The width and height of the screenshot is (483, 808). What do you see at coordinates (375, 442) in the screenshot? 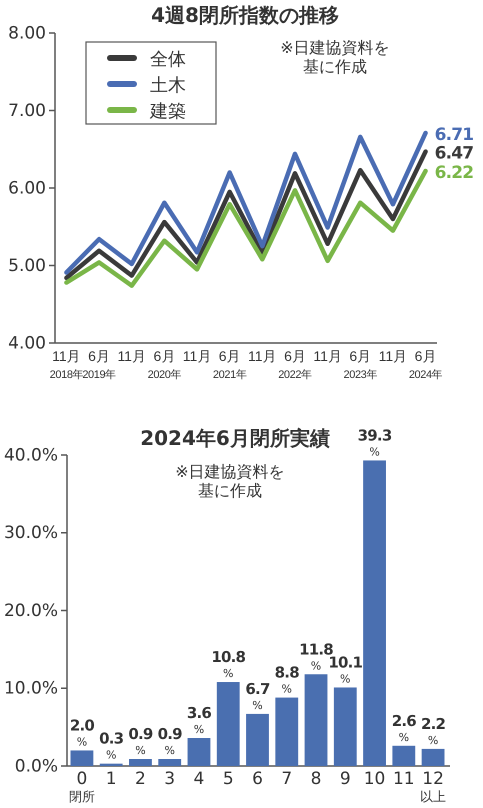
I see `data-label: 39.3 %` at bounding box center [375, 442].